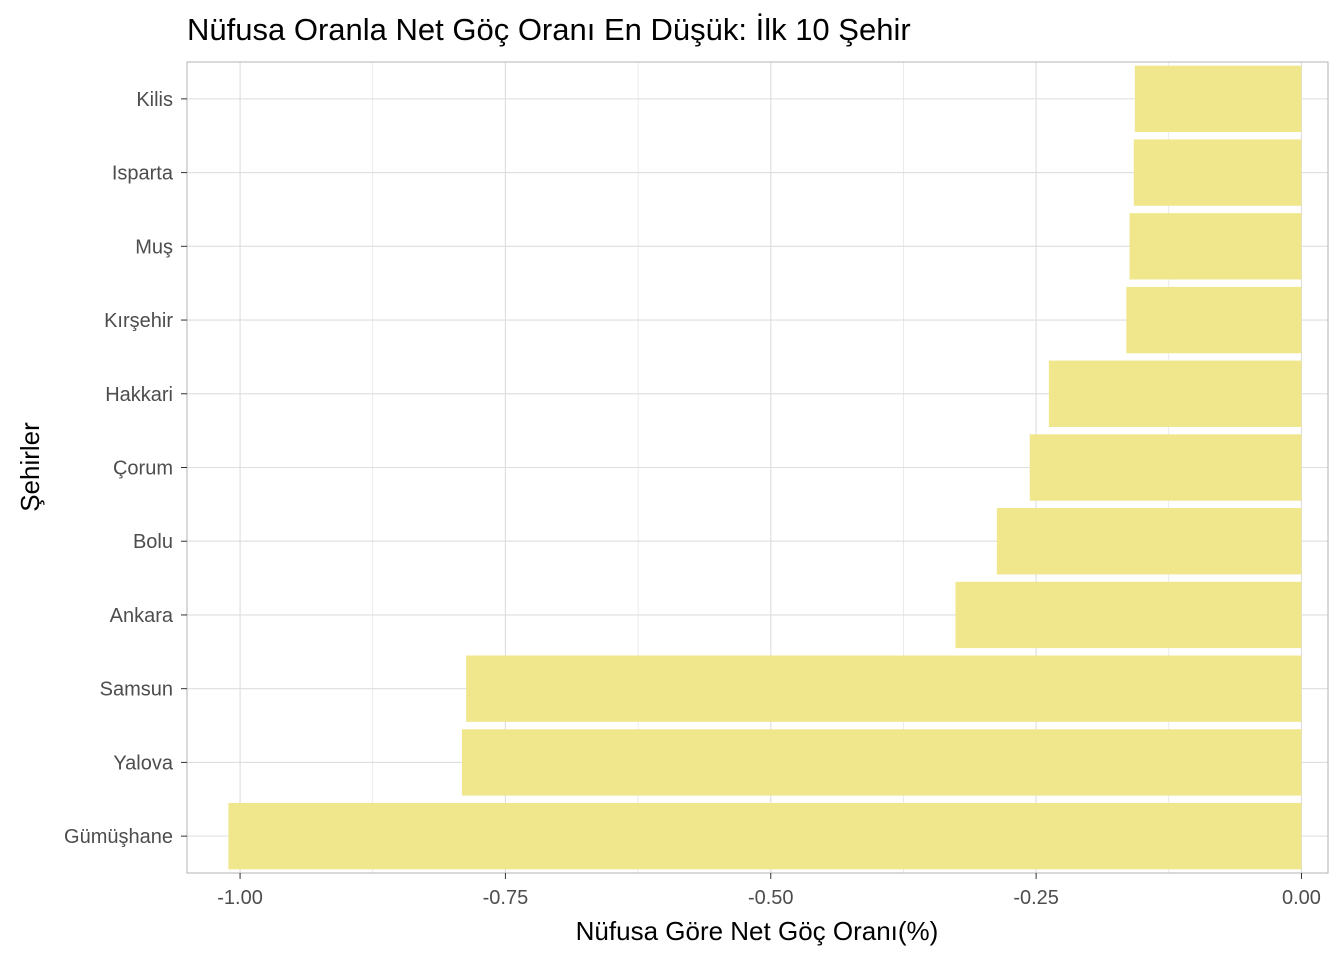 This screenshot has width=1344, height=960. I want to click on x-tick-label: -1.00, so click(240, 898).